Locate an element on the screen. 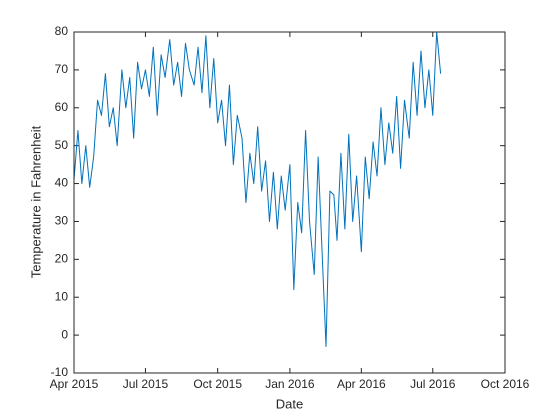 Image resolution: width=560 pixels, height=420 pixels. x-tick-label: Jan 2016 is located at coordinates (290, 384).